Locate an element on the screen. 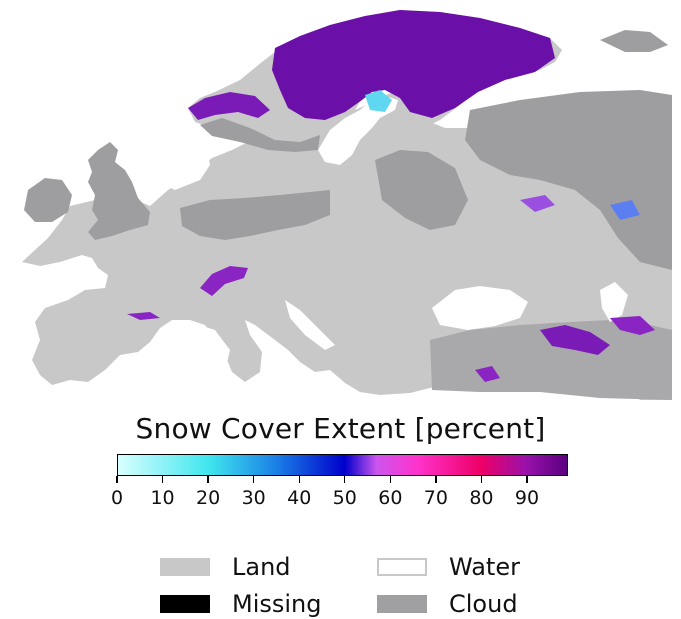  north-sea is located at coordinates (180, 160).